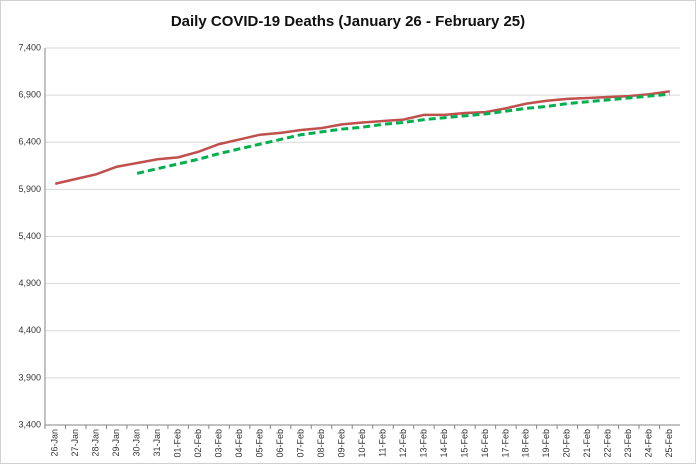  What do you see at coordinates (29, 236) in the screenshot?
I see `y-tick-label: 5,400` at bounding box center [29, 236].